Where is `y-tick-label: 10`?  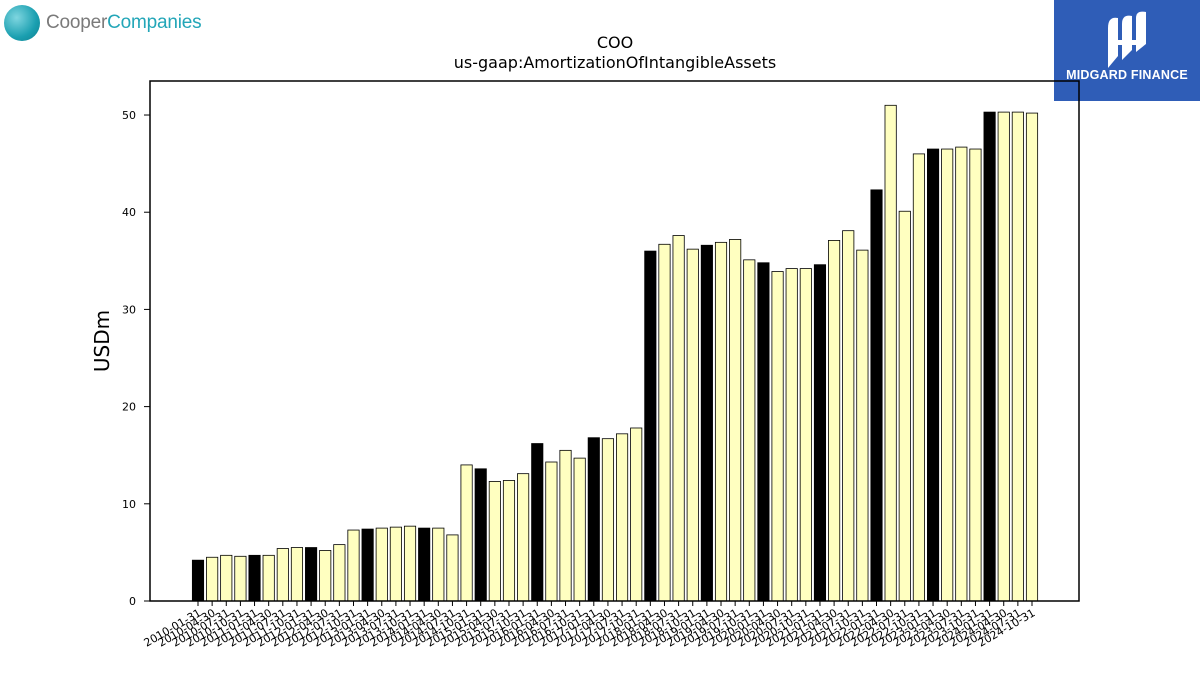
y-tick-label: 10 is located at coordinates (129, 504).